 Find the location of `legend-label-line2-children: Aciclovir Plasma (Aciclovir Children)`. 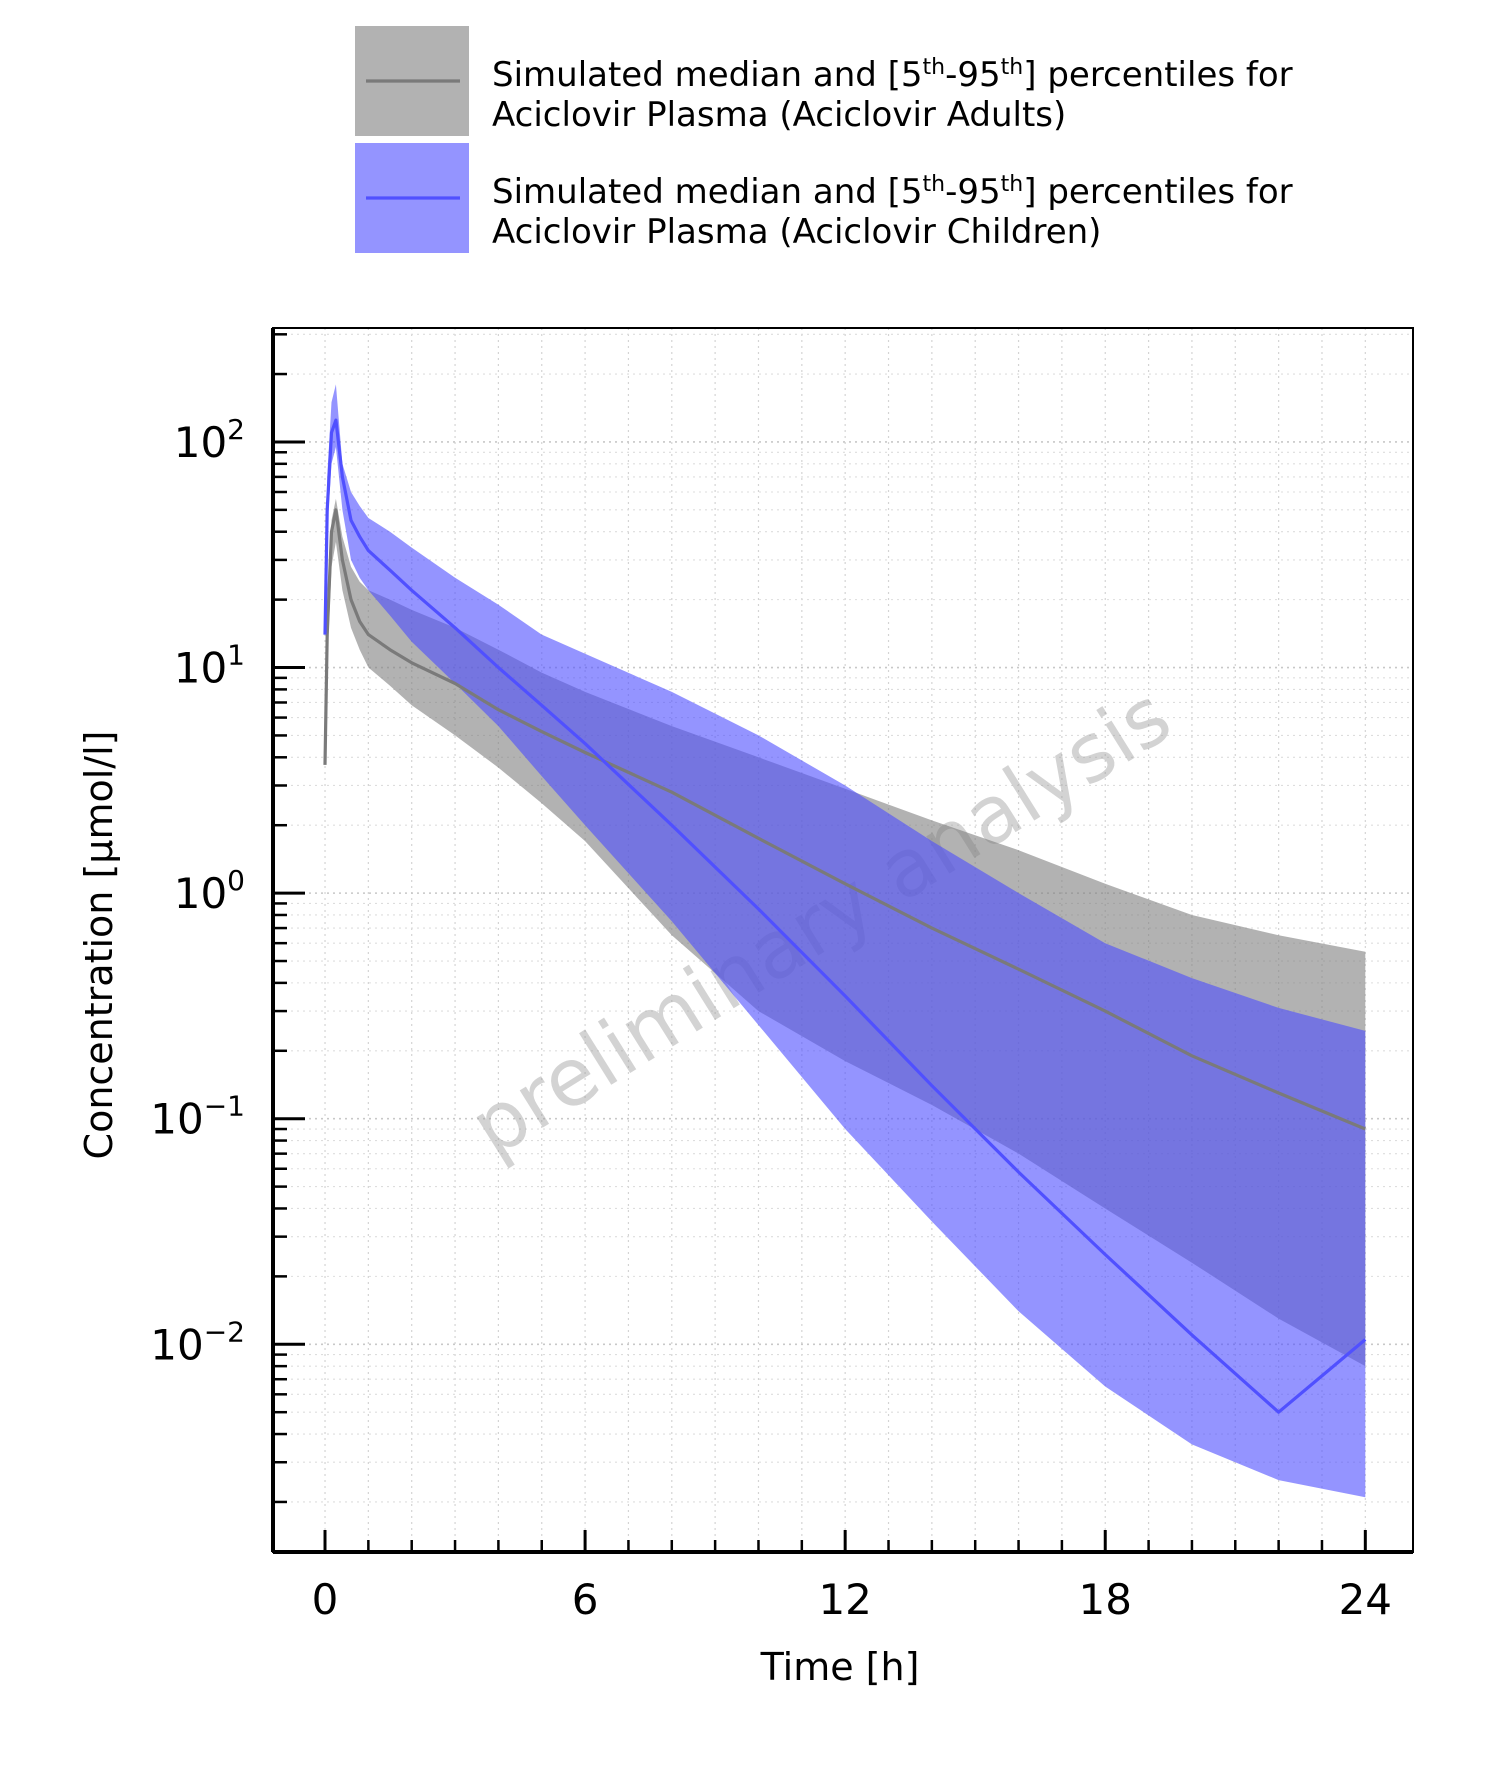

legend-label-line2-children: Aciclovir Plasma (Aciclovir Children) is located at coordinates (796, 232).